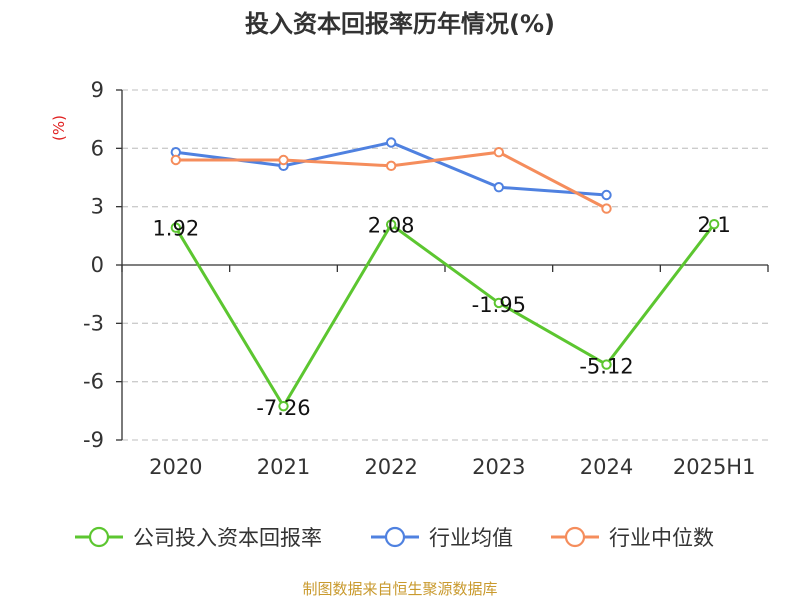 The height and width of the screenshot is (600, 800). I want to click on x-tick-label: 2022, so click(390, 467).